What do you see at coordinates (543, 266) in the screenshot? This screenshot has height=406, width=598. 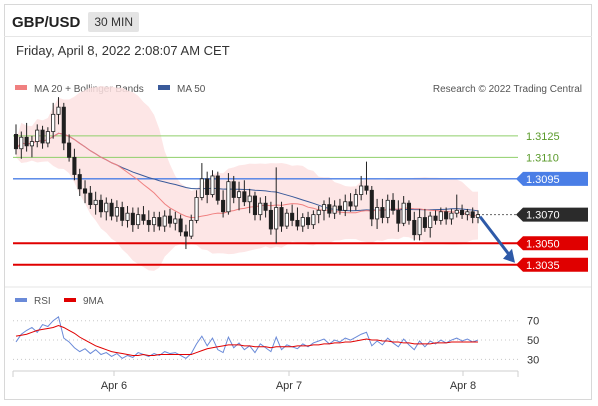 I see `support-red-label-1.3035: 1.3035` at bounding box center [543, 266].